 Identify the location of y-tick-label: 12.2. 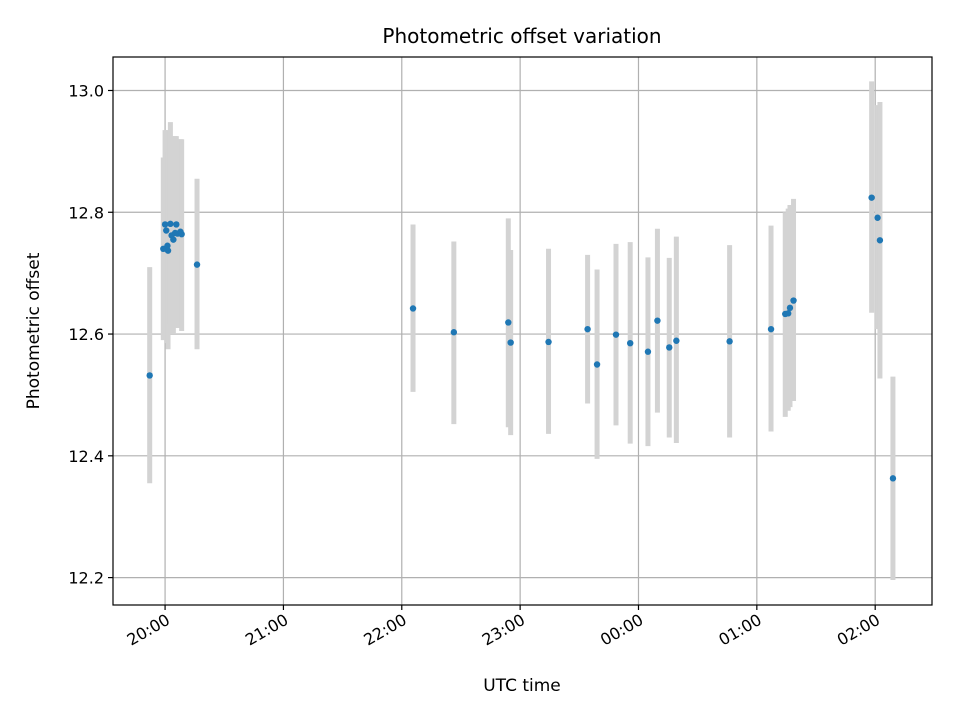
(86, 578).